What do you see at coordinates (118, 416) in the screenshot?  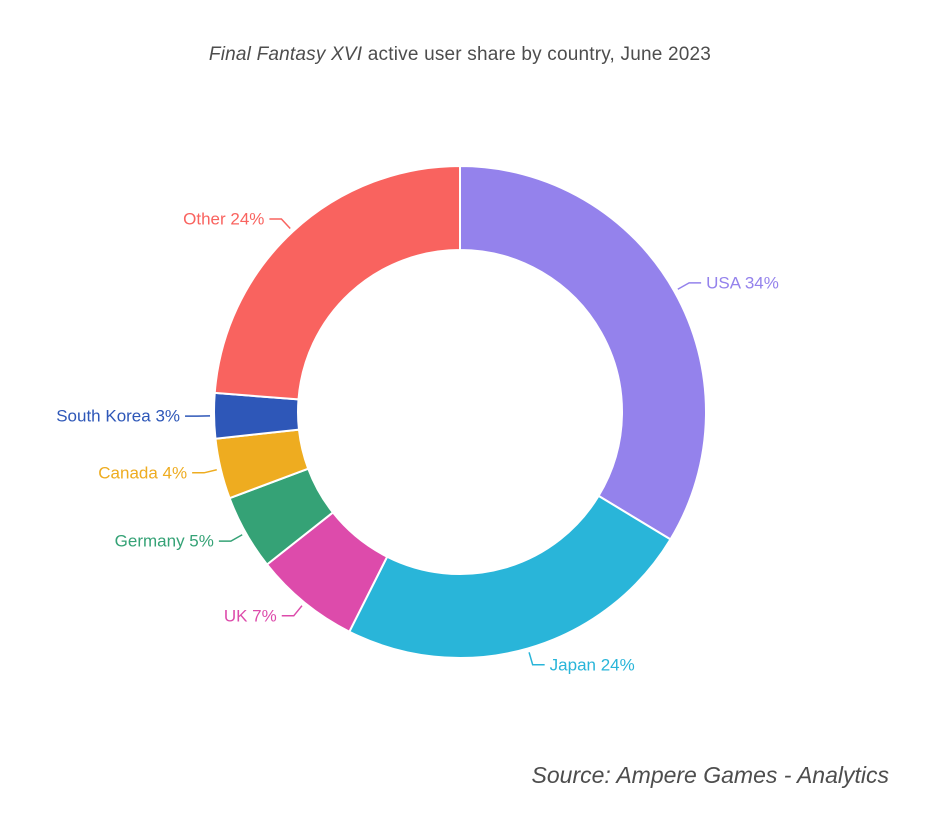 I see `slice-label-south-korea: South Korea 3%` at bounding box center [118, 416].